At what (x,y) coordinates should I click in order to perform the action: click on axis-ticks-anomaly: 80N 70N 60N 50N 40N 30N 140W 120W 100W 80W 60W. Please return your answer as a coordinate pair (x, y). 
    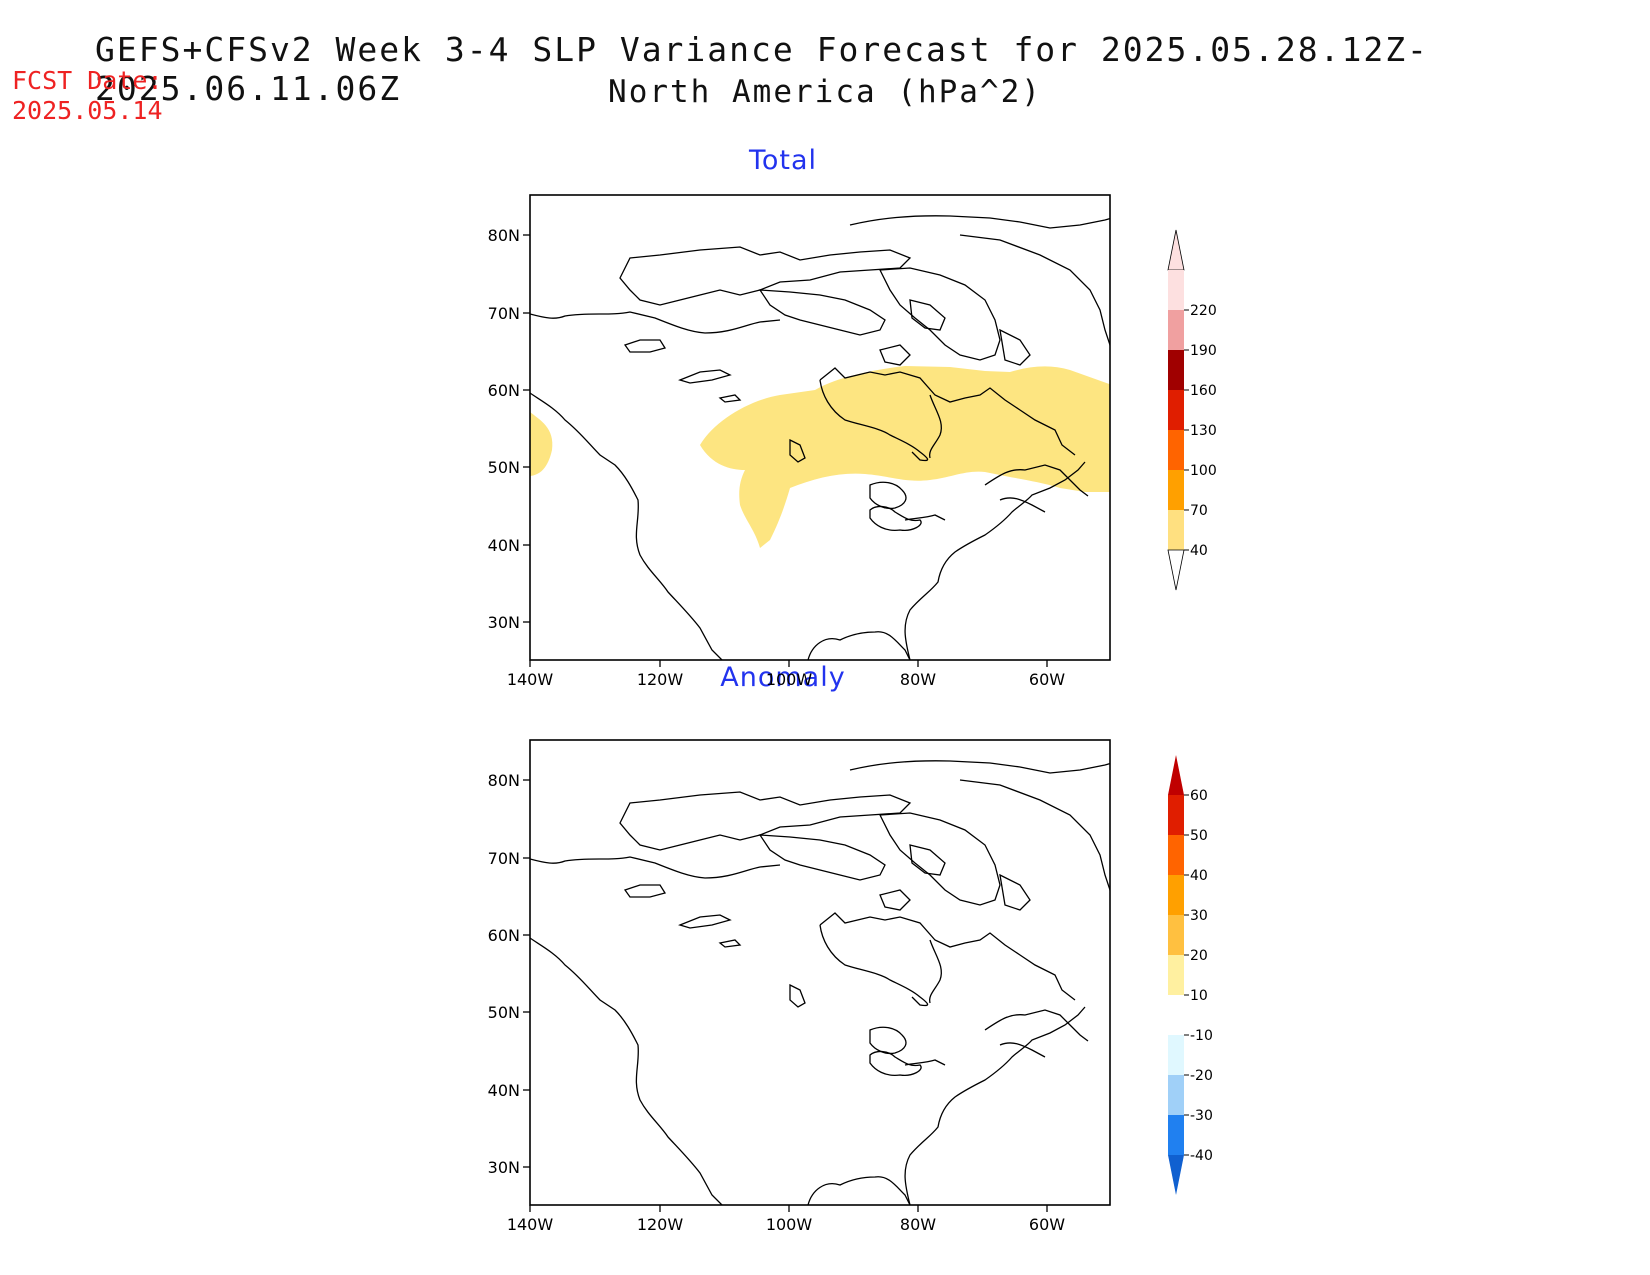
    Looking at the image, I should click on (777, 1002).